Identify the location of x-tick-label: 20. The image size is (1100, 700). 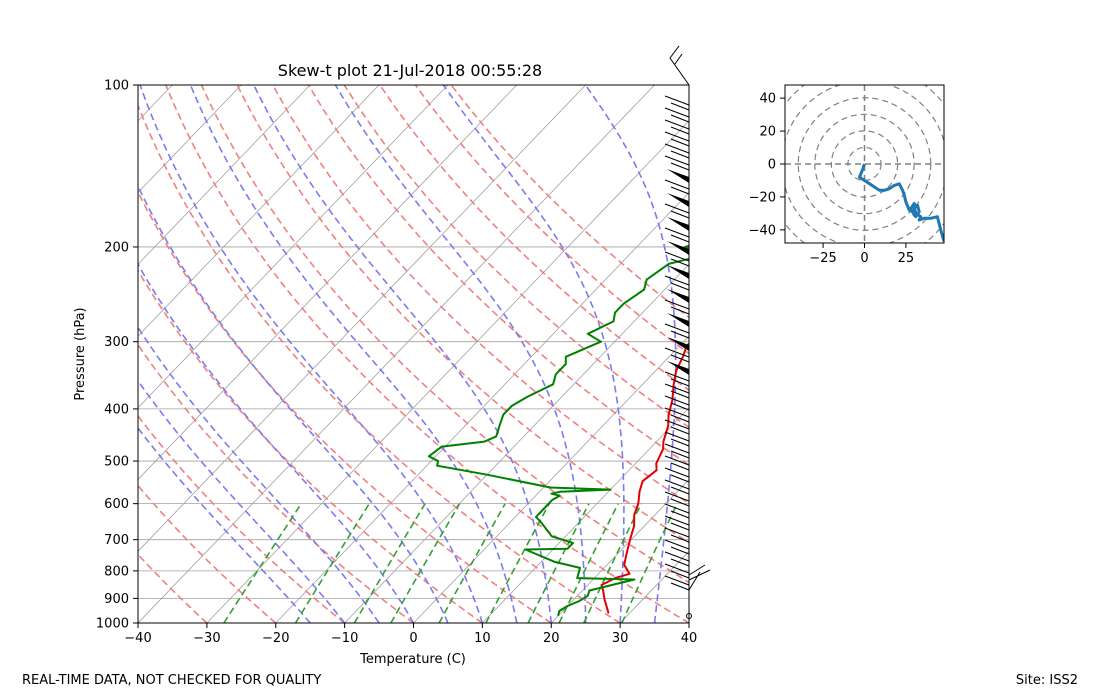
(551, 638).